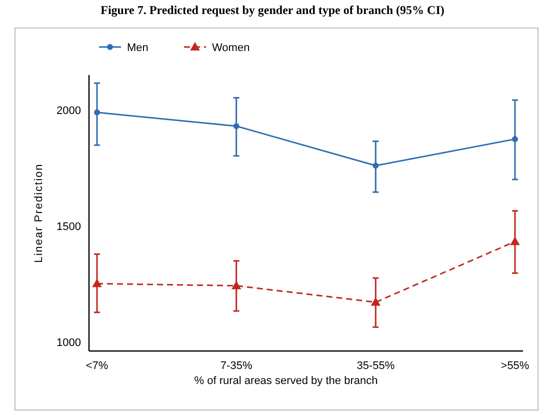 The width and height of the screenshot is (545, 415). I want to click on chart-title: Figure 7. Predicted request by gender and type of branch (95% CI), so click(272, 10).